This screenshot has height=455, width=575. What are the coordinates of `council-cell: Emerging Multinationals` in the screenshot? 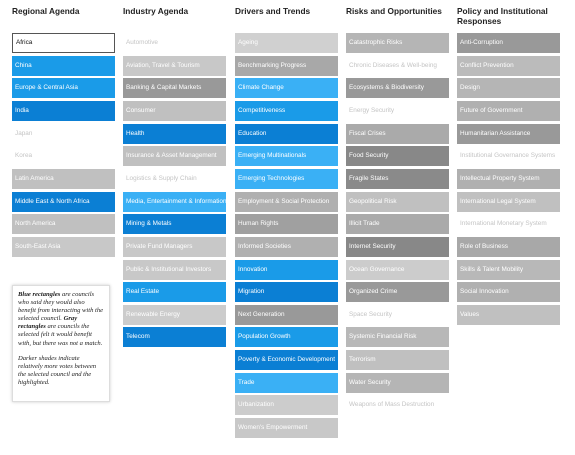 It's located at (286, 156).